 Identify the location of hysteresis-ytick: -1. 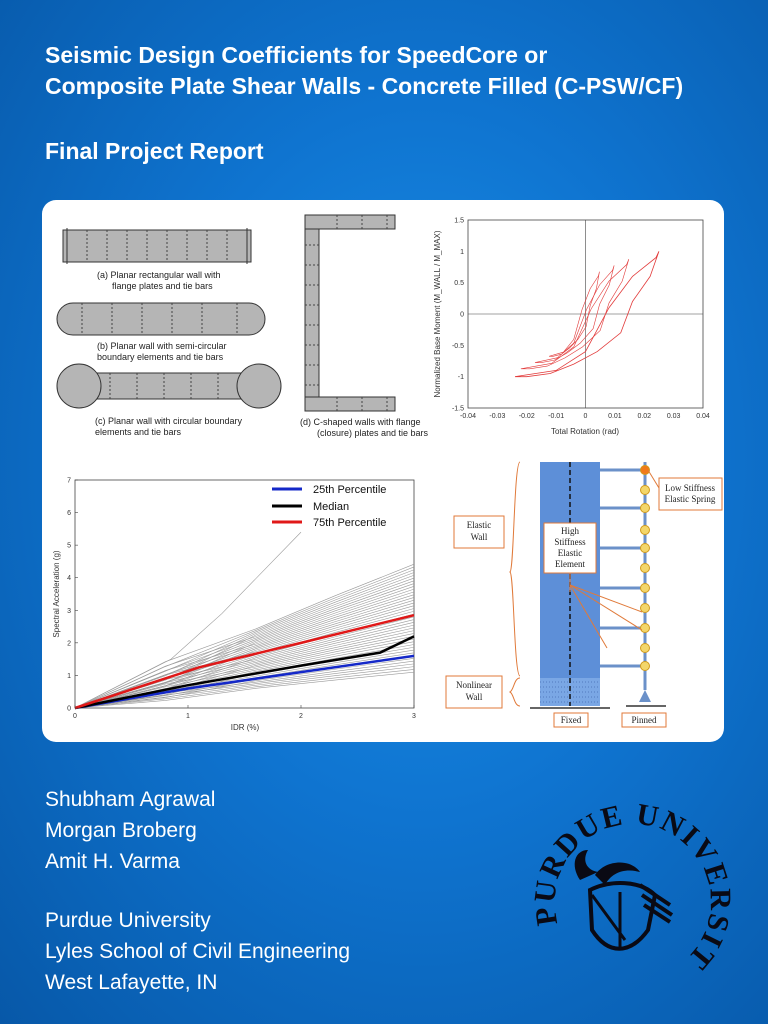
(461, 377).